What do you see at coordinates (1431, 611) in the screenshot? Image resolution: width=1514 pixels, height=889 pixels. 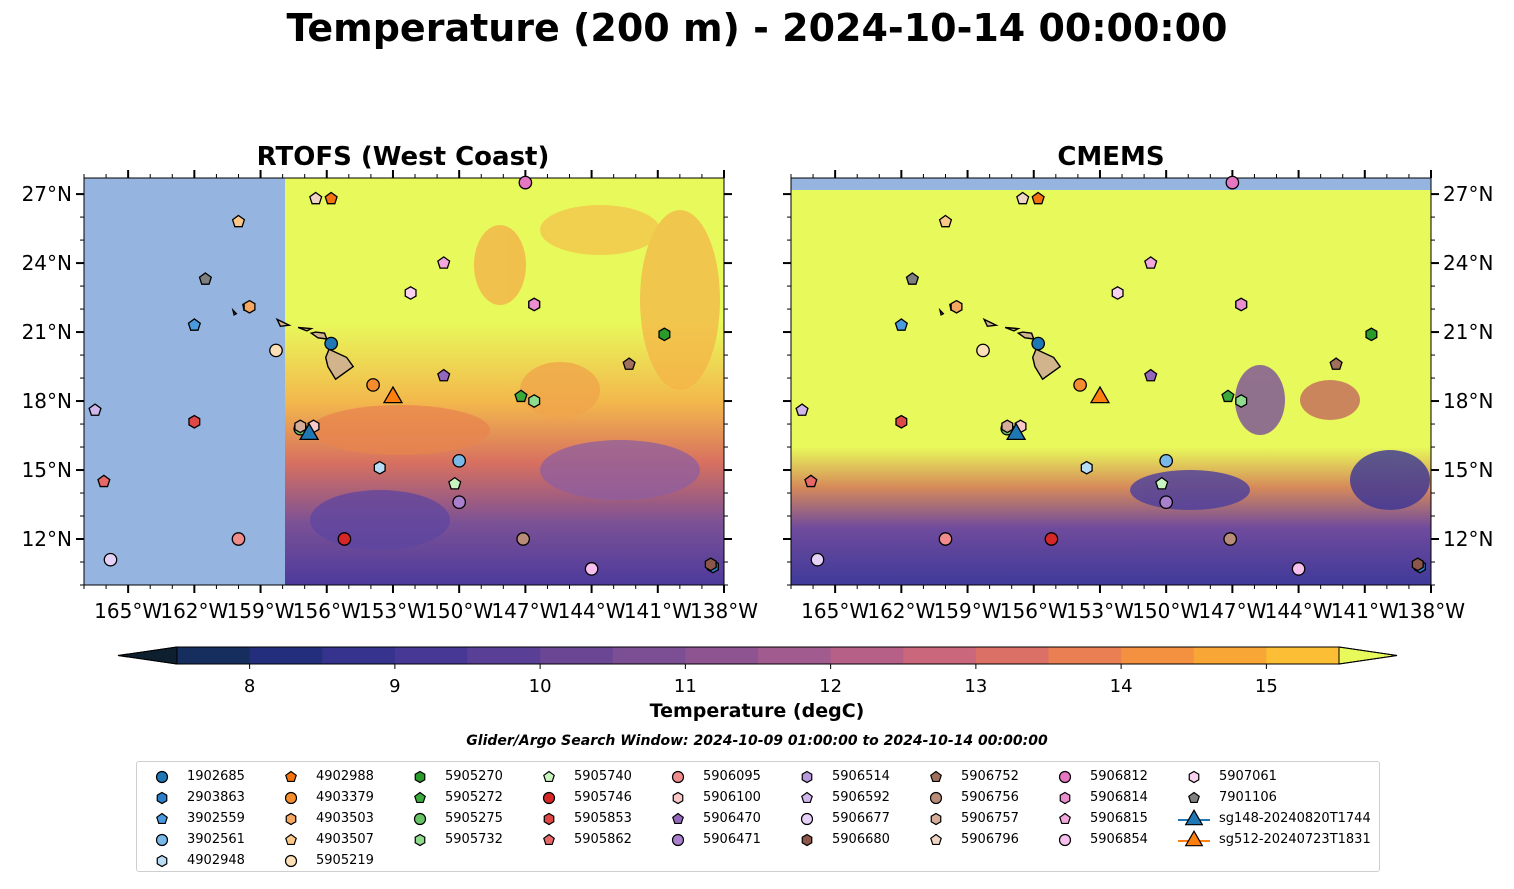 I see `lon-tick-label: 138°W` at bounding box center [1431, 611].